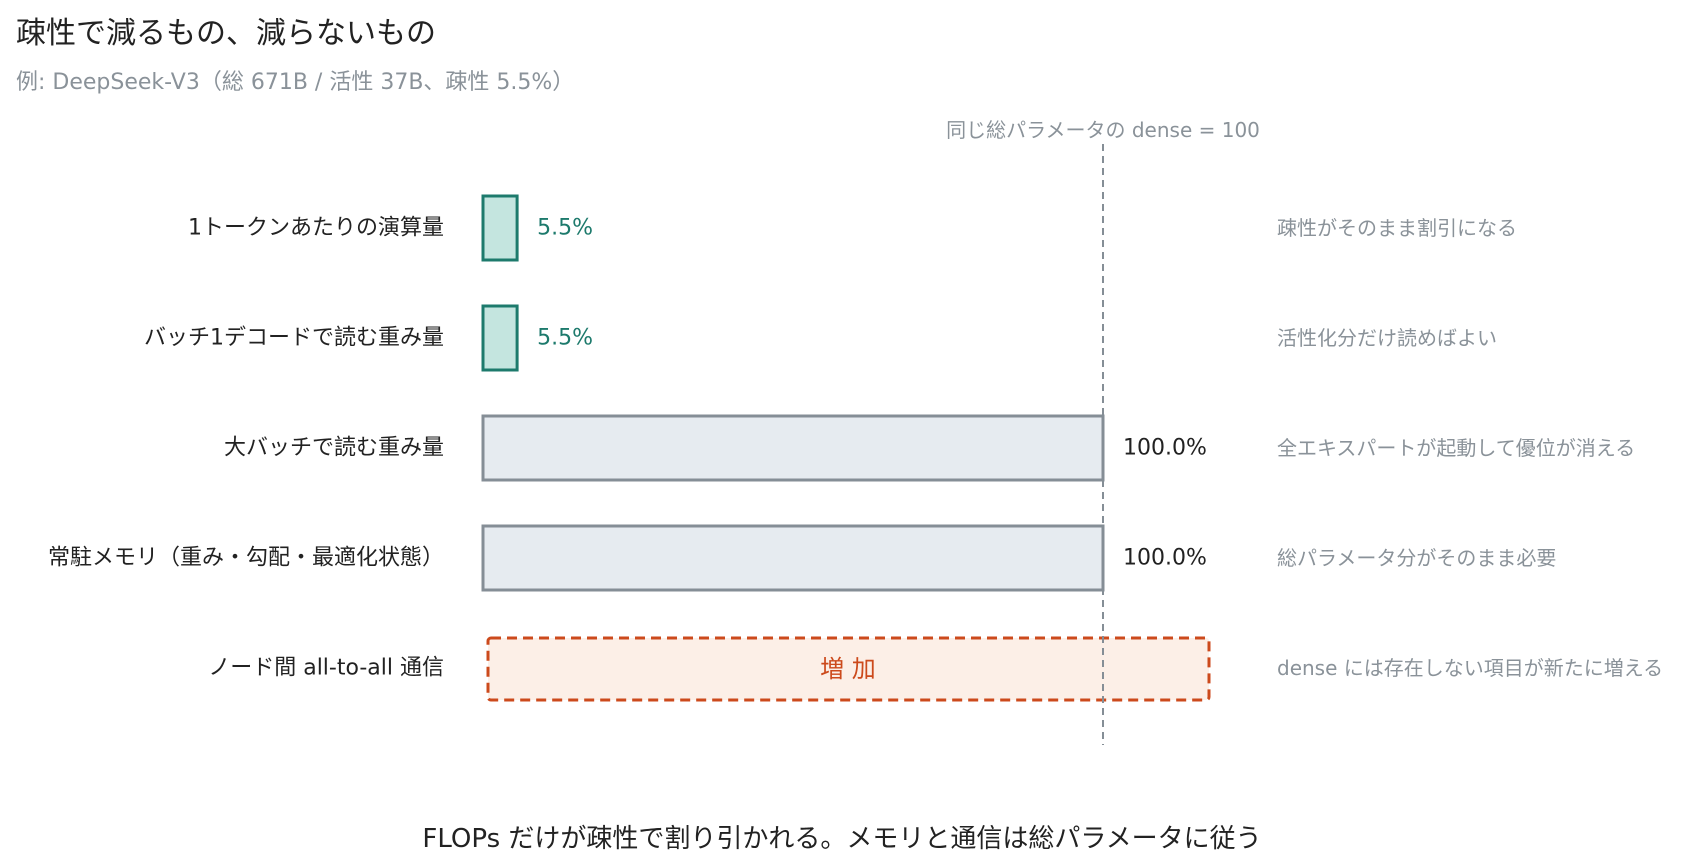  I want to click on row-annotation: 活性化分だけ読めばよい, so click(1387, 338).